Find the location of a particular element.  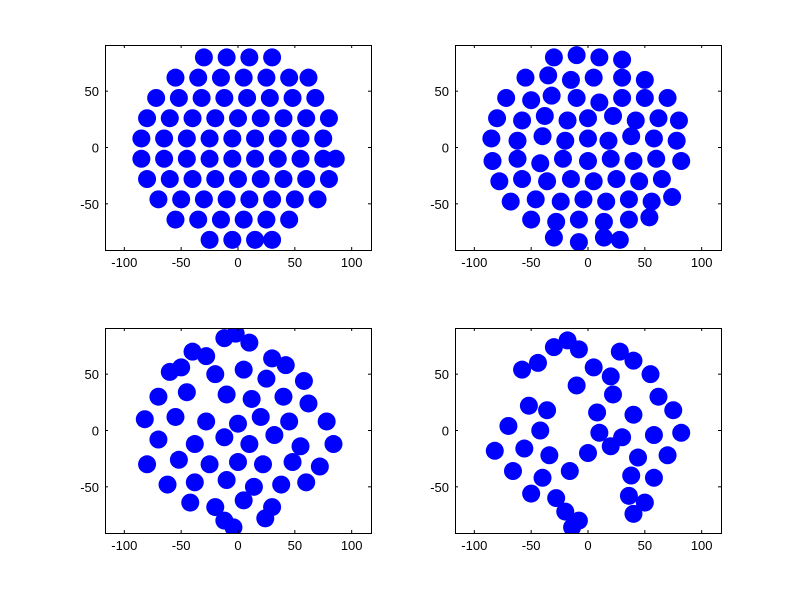

subplot-3: -100 -50 0 50 100 -50 0 50 is located at coordinates (226, 440).